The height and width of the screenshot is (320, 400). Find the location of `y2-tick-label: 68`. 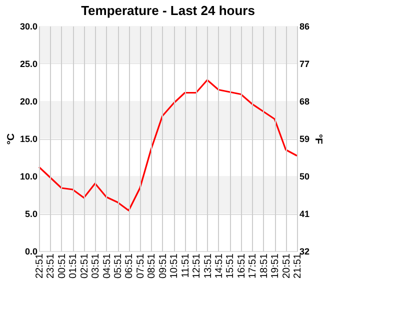

y2-tick-label: 68 is located at coordinates (305, 101).